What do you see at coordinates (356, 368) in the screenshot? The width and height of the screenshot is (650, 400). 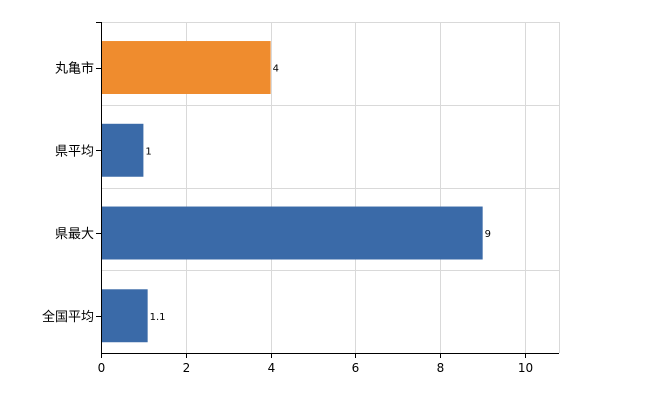 I see `x-tick-label: 6` at bounding box center [356, 368].